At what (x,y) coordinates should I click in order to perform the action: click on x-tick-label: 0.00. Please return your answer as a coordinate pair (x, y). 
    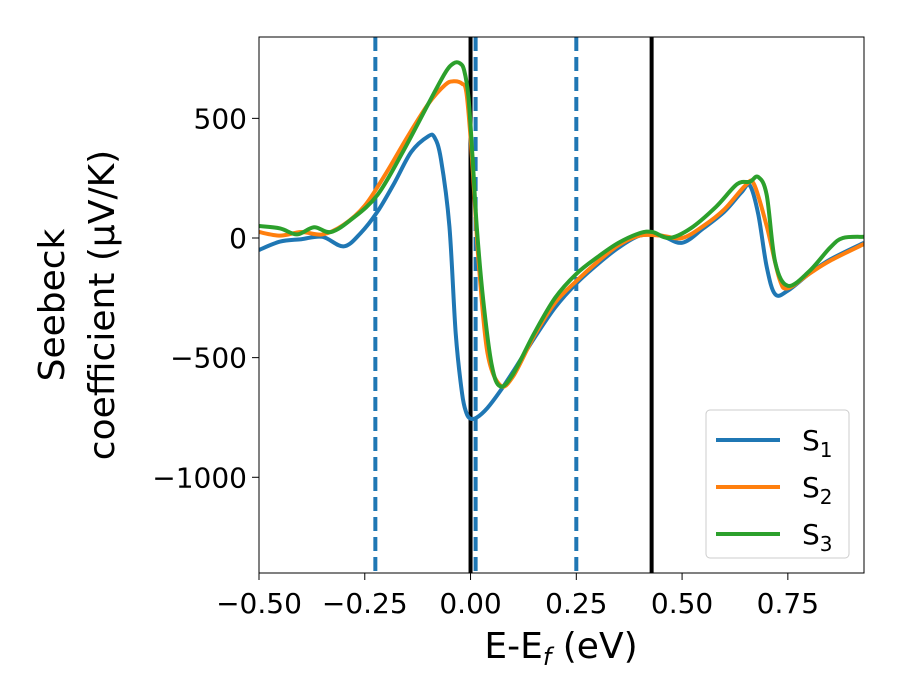
    Looking at the image, I should click on (470, 603).